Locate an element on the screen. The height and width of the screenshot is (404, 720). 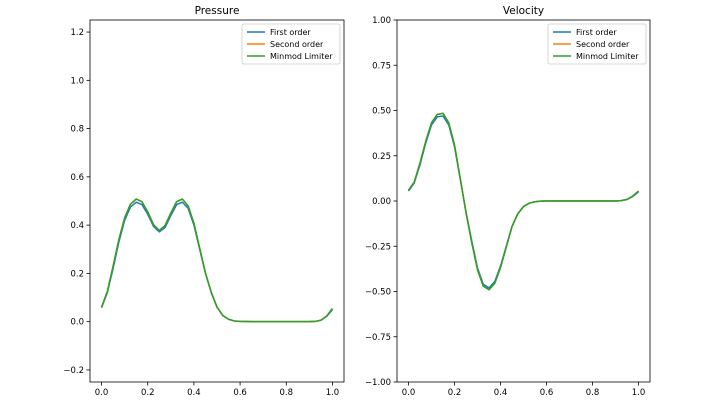
y-tick-label: 0.25 is located at coordinates (381, 157).